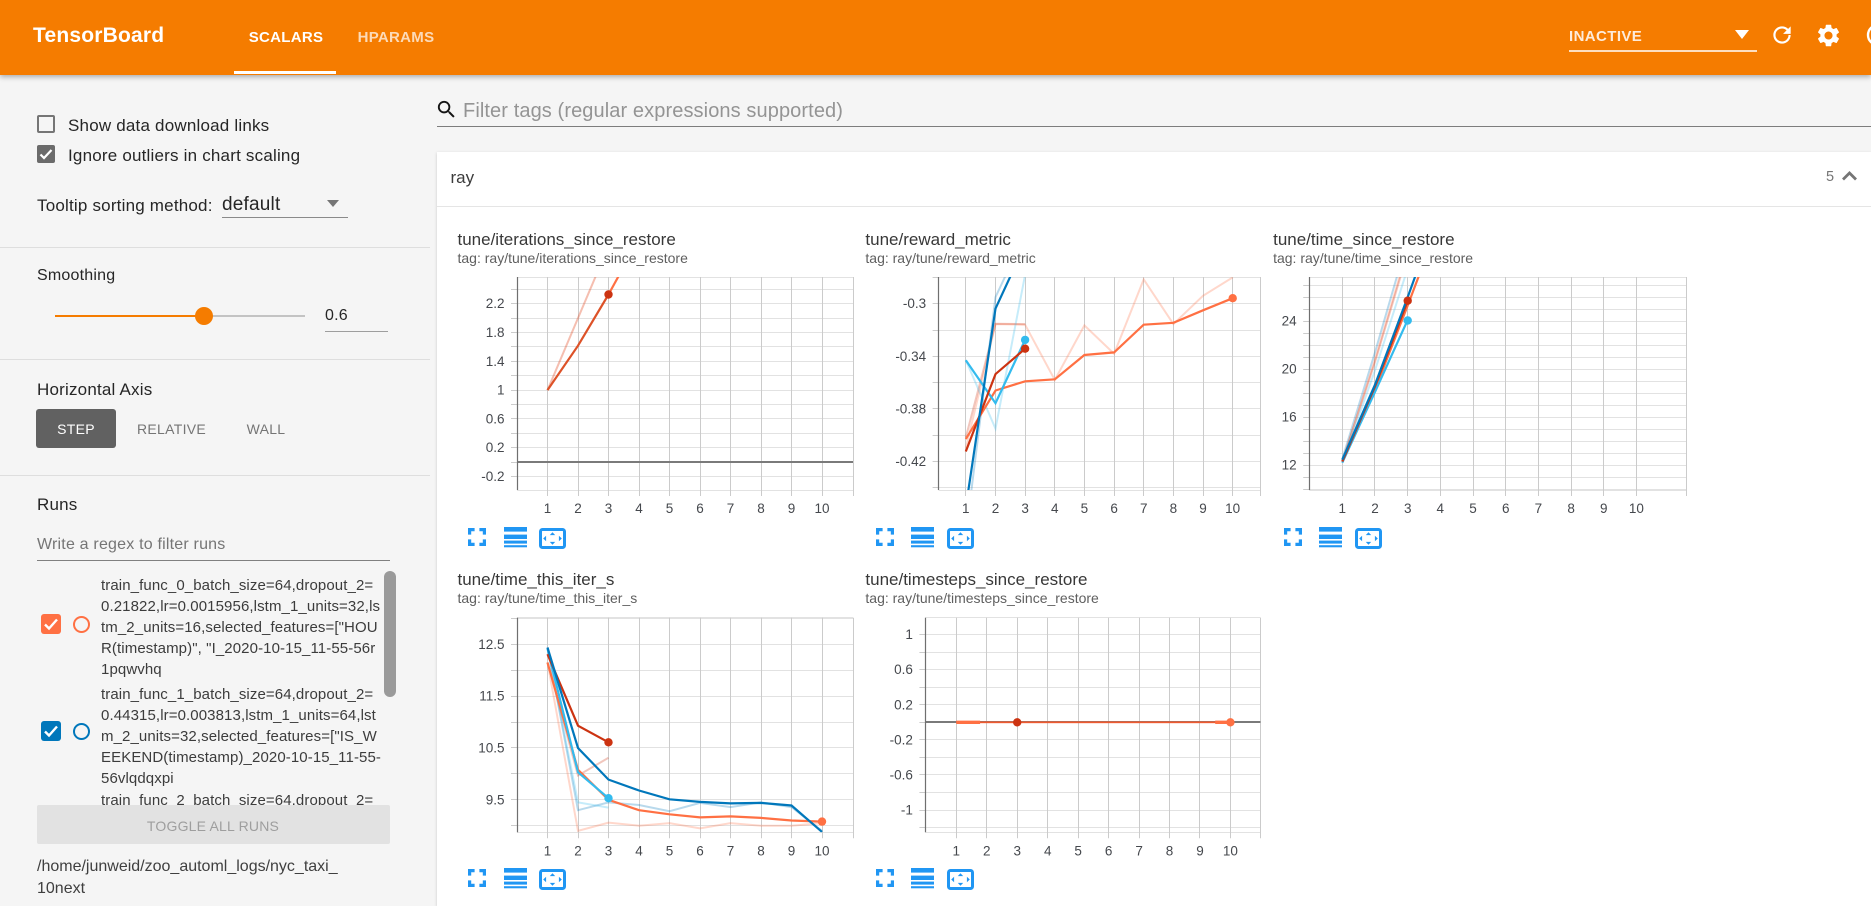  What do you see at coordinates (495, 361) in the screenshot?
I see `svg-text: 1.4` at bounding box center [495, 361].